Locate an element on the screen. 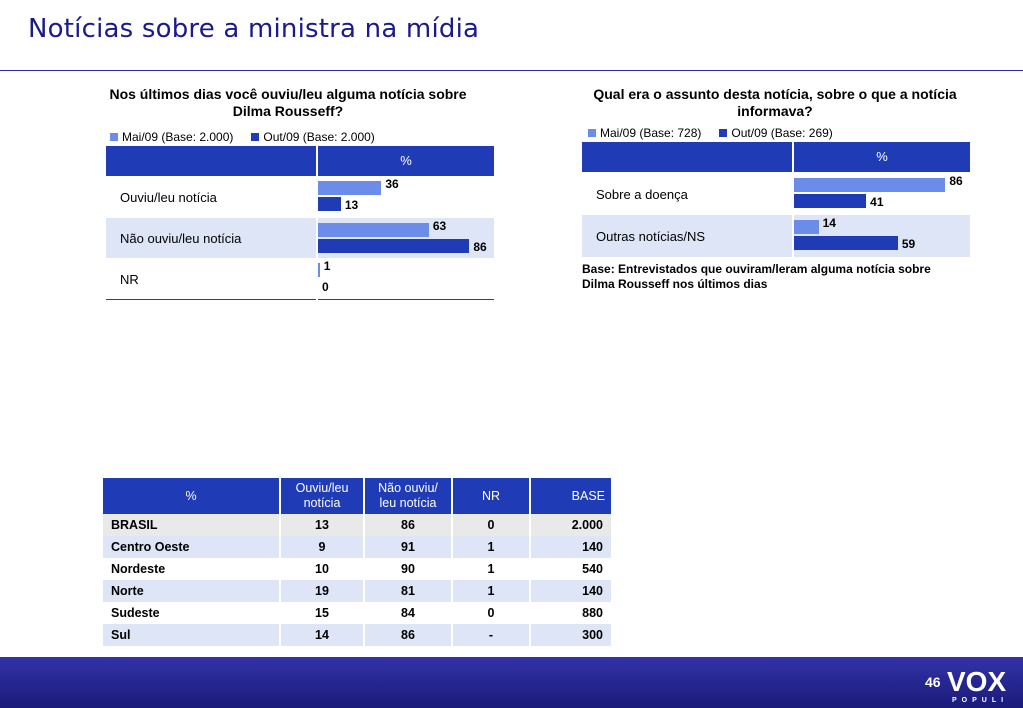 The width and height of the screenshot is (1023, 708). chart2-data-label: 59 is located at coordinates (908, 244).